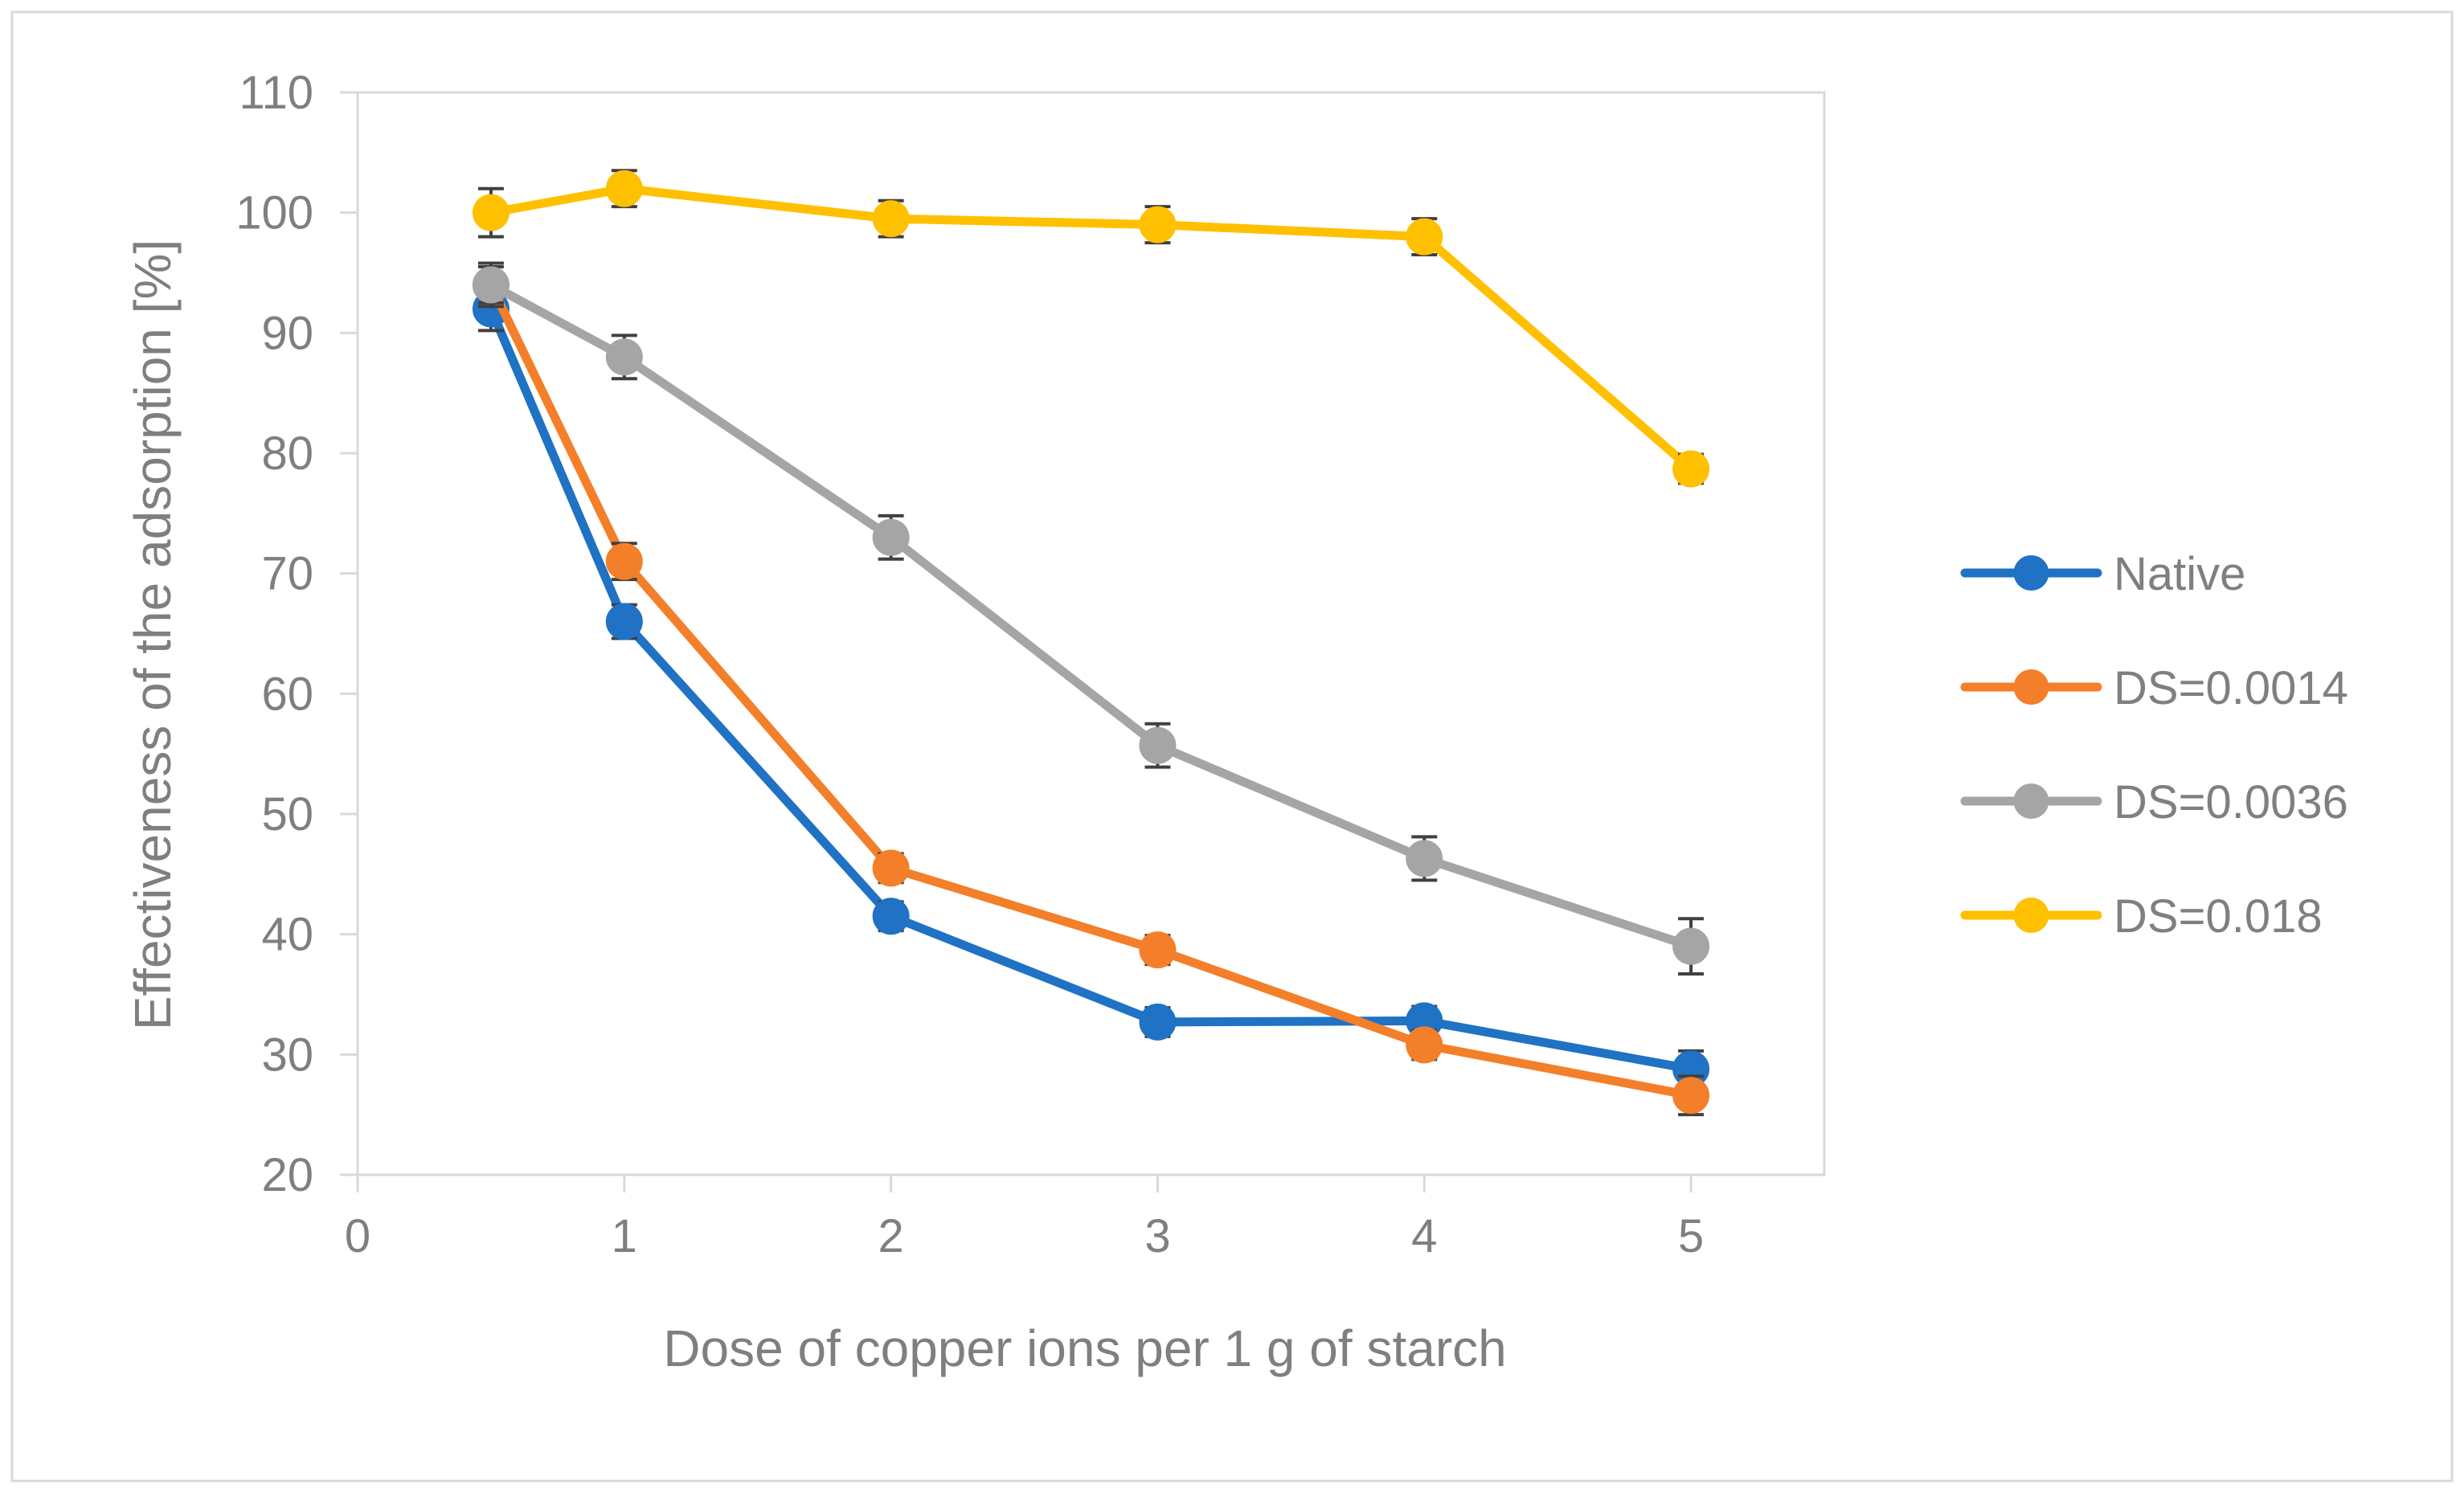 This screenshot has height=1493, width=2464. I want to click on x-tick-label: 4, so click(1424, 1236).